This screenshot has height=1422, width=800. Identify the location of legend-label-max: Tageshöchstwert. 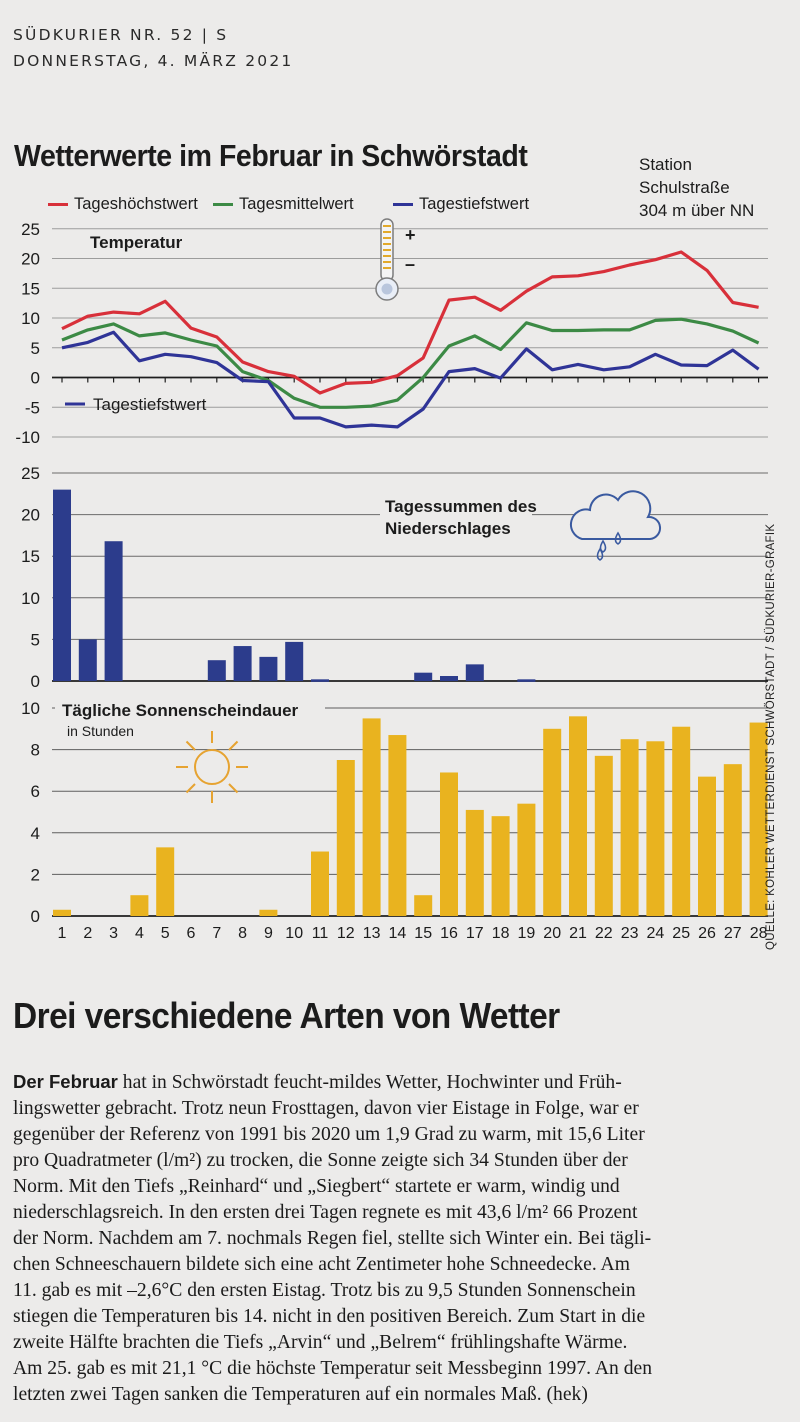
(136, 204).